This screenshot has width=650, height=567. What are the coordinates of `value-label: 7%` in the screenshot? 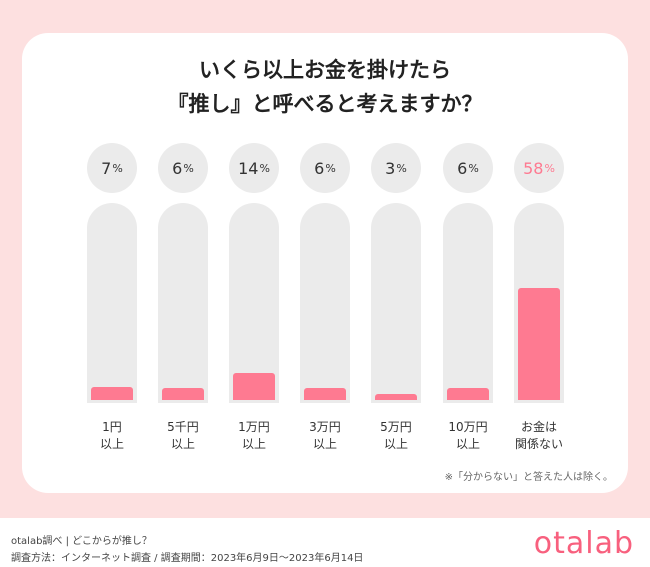 It's located at (112, 168).